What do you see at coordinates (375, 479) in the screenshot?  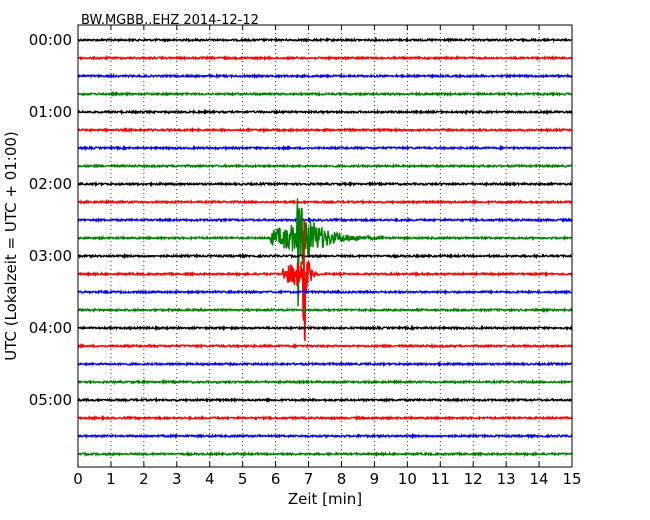 I see `x-tick-label: 9` at bounding box center [375, 479].